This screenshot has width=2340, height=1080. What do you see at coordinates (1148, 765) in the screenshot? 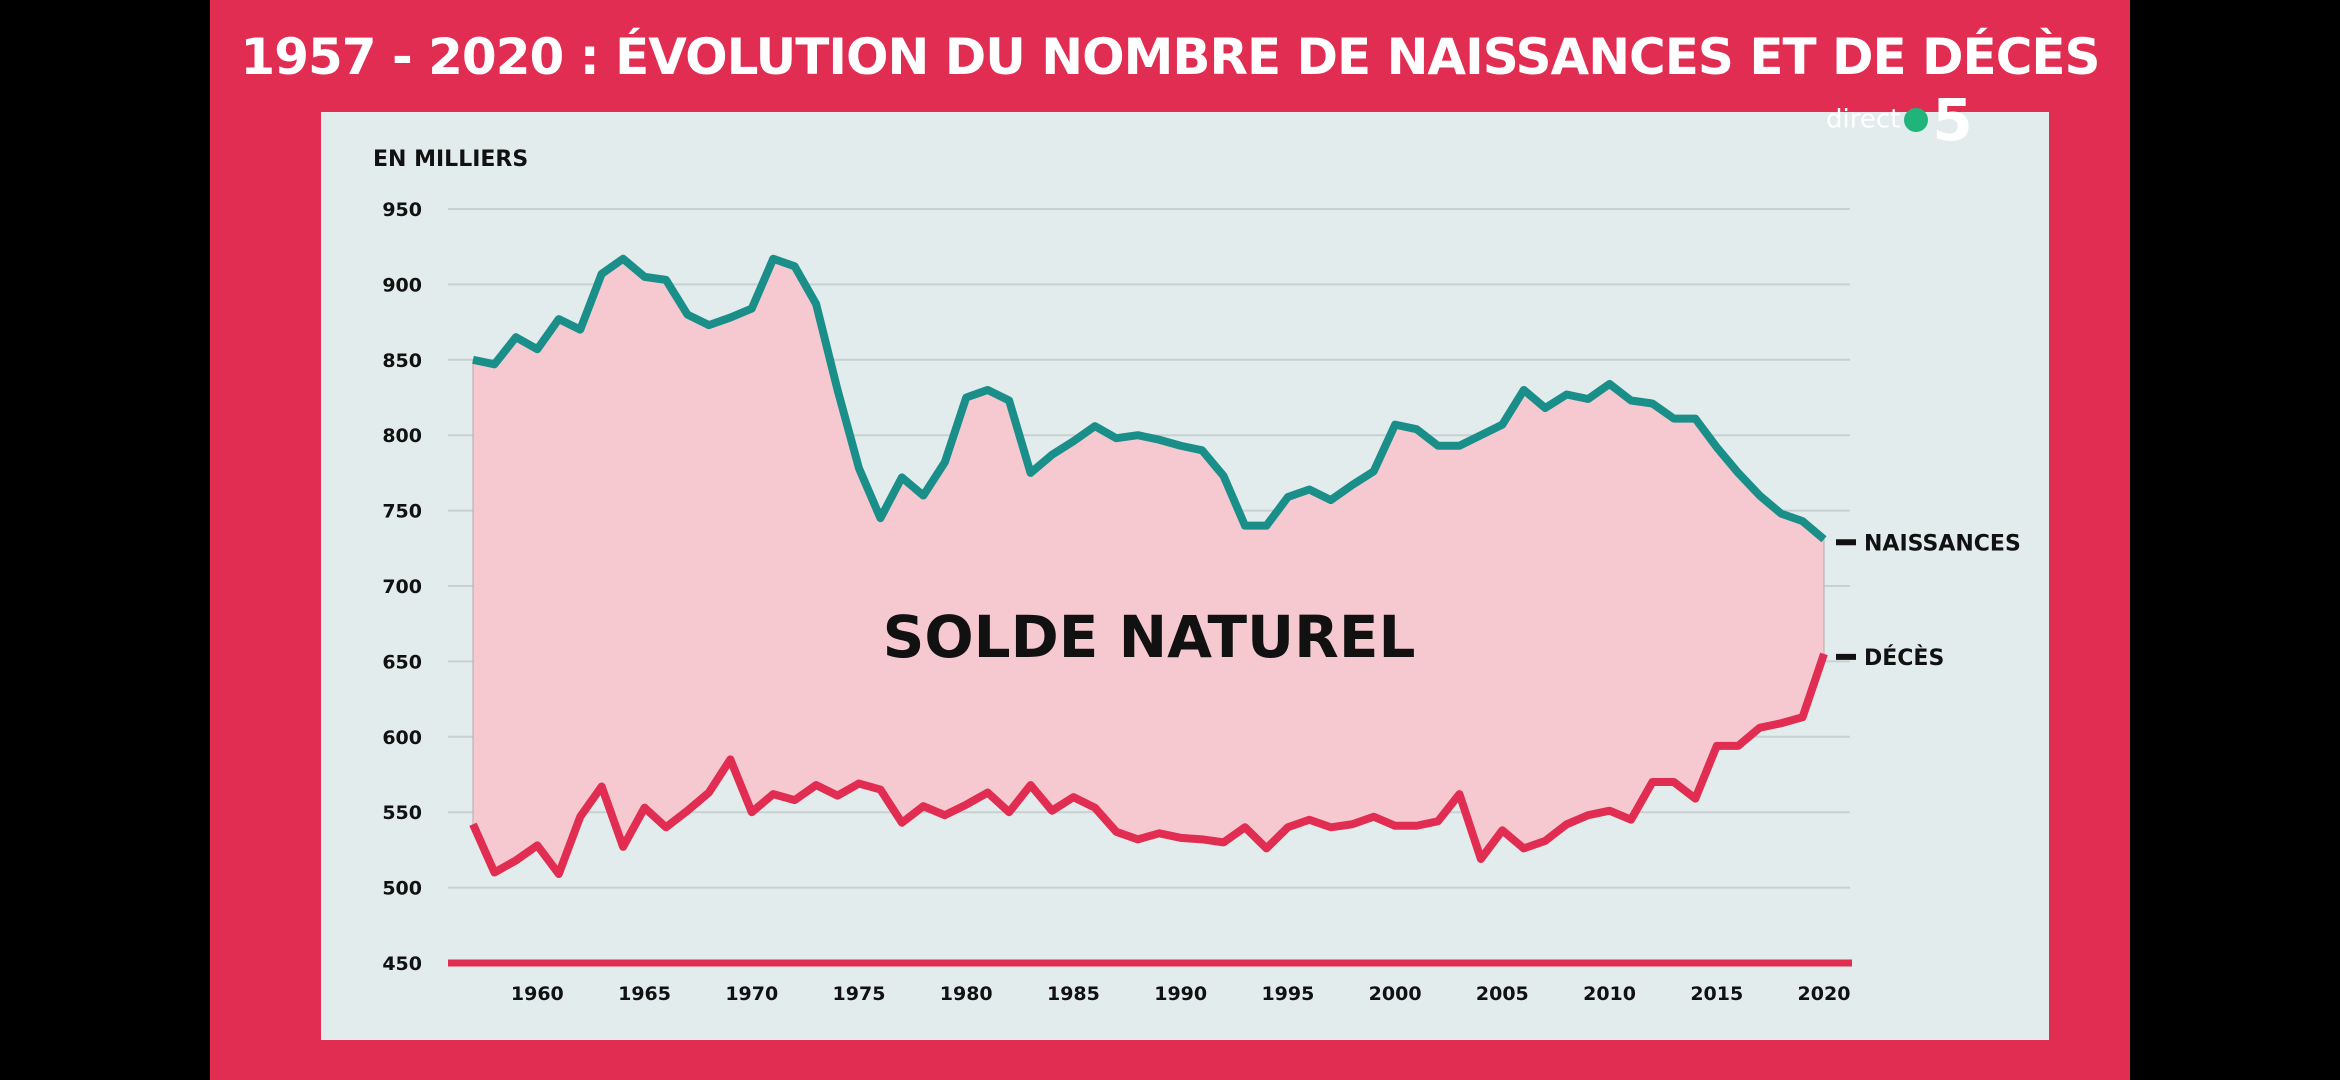
I see `series-line-deces` at bounding box center [1148, 765].